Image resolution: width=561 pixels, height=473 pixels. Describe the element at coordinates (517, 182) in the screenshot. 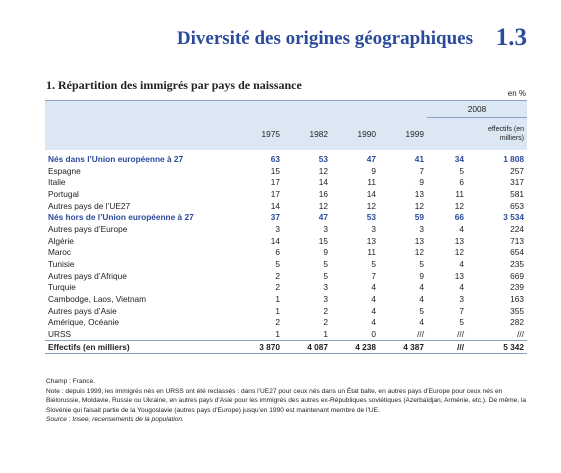

I see `cell: 317` at that location.